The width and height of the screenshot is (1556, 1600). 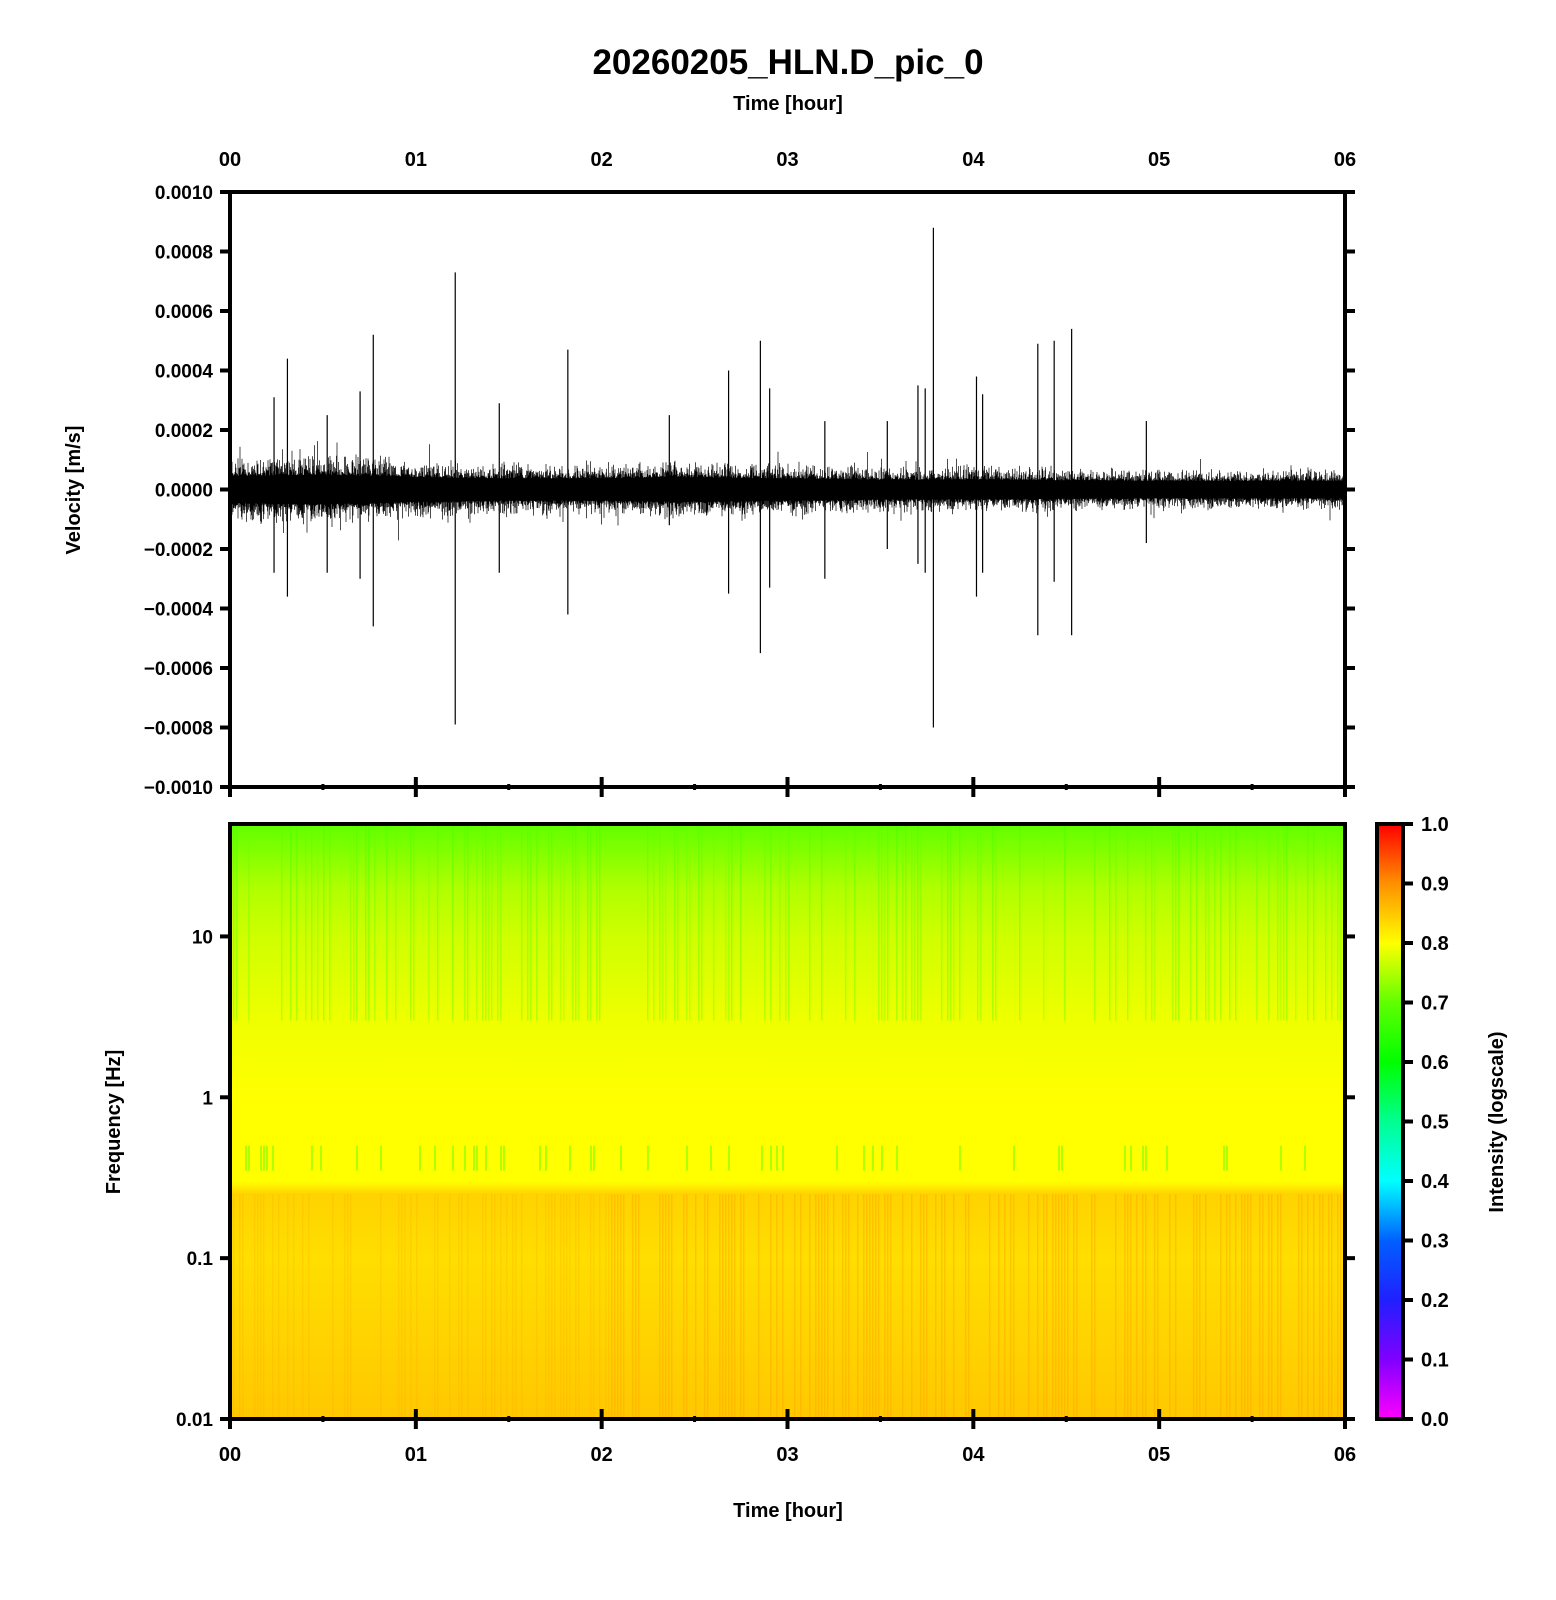 What do you see at coordinates (178, 729) in the screenshot?
I see `waveform-y-tick-label: −0.0008` at bounding box center [178, 729].